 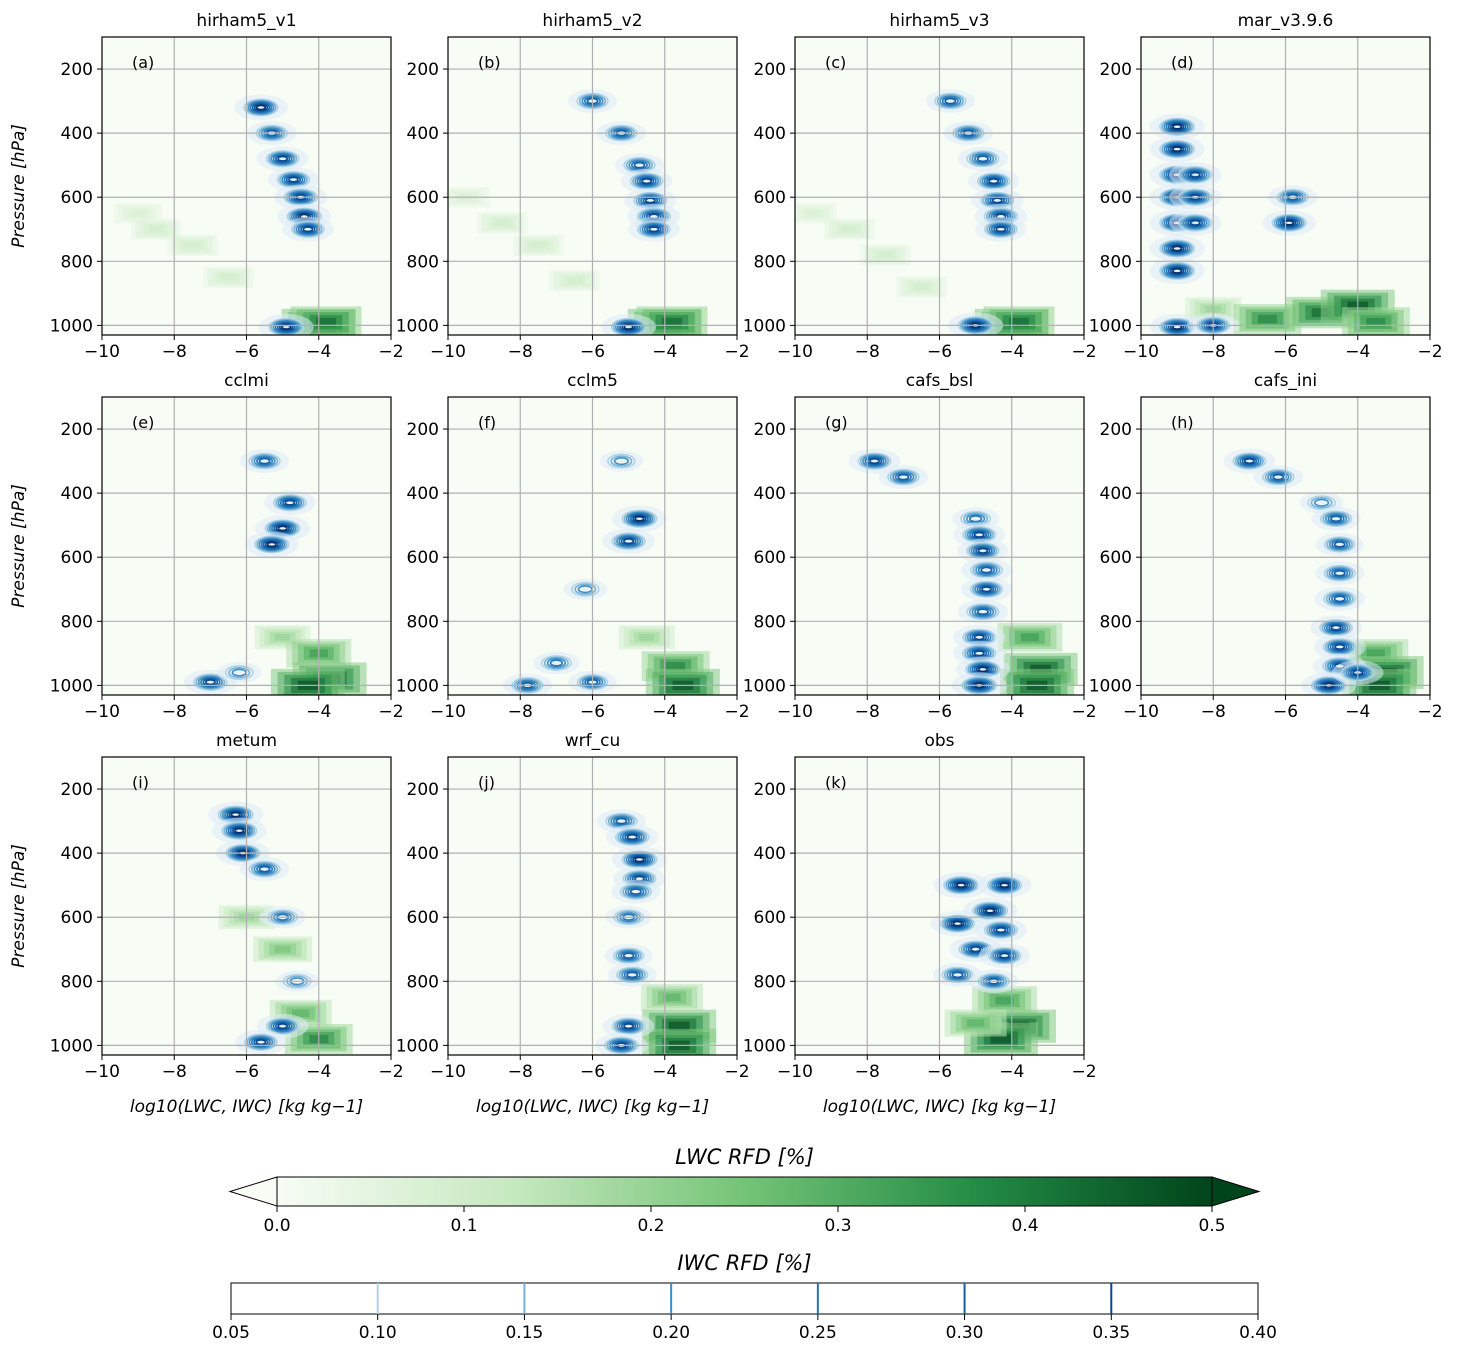 What do you see at coordinates (744, 1263) in the screenshot?
I see `iwc-colorbar-title: IWC RFD [%]` at bounding box center [744, 1263].